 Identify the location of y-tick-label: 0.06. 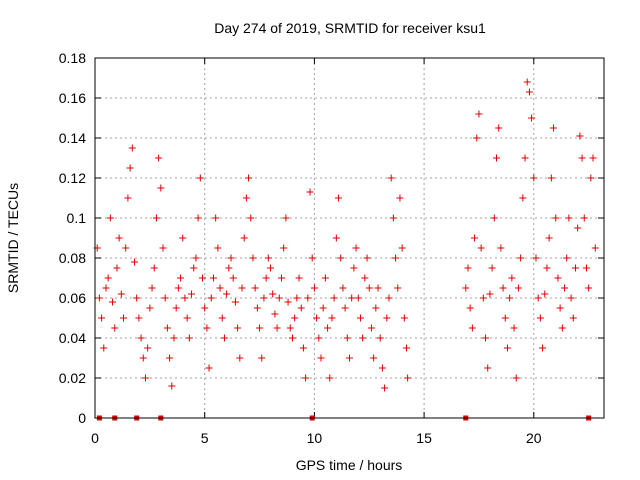
(72, 298).